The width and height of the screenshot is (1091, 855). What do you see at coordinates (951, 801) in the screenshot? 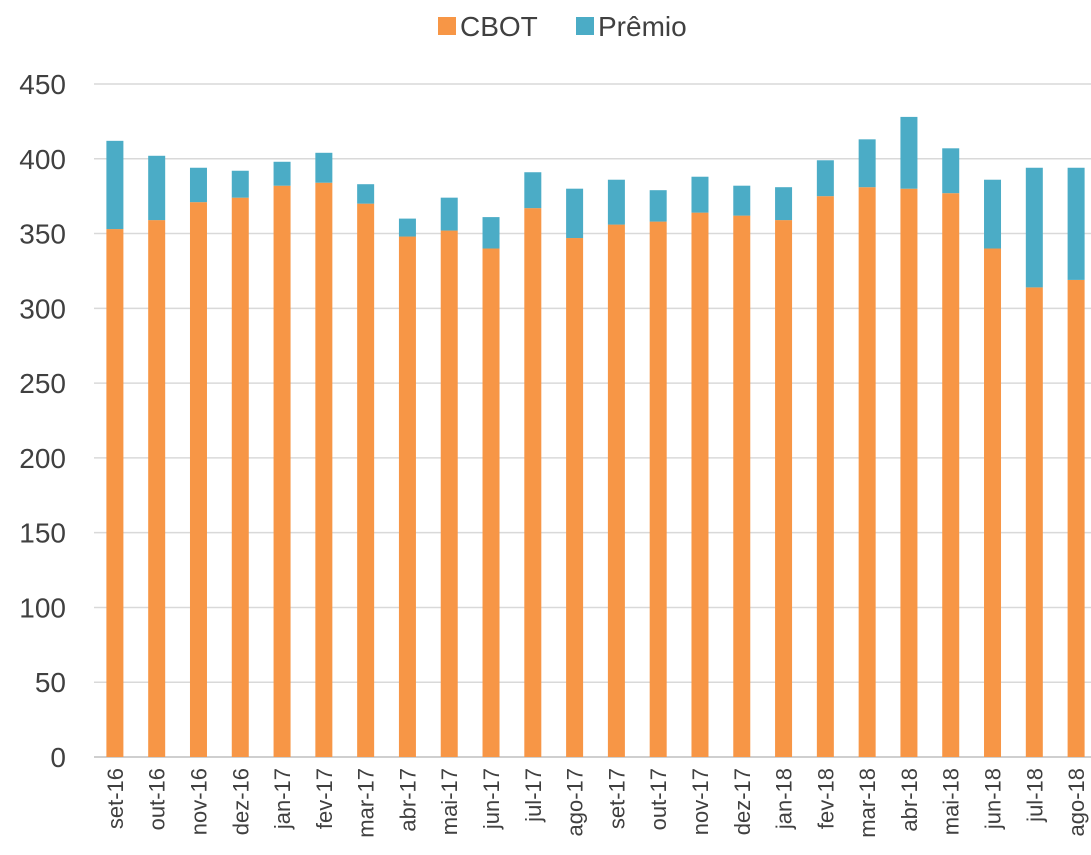
I see `x-tick-label: mai-18` at bounding box center [951, 801].